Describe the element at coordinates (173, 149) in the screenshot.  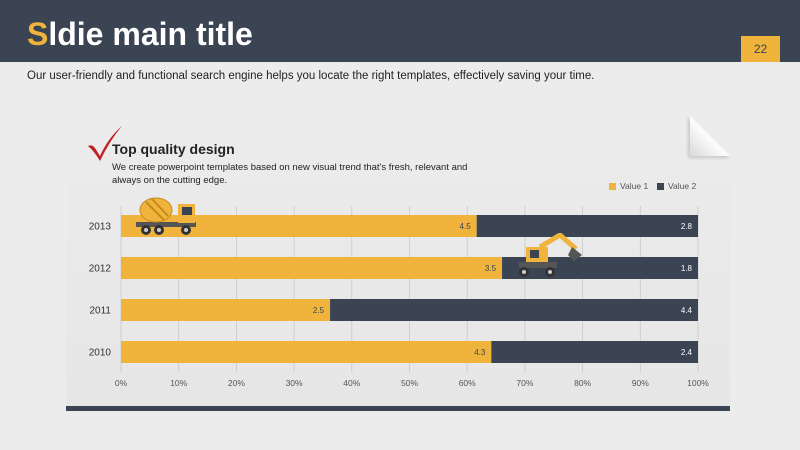
I see `card-heading: Top quality design` at that location.